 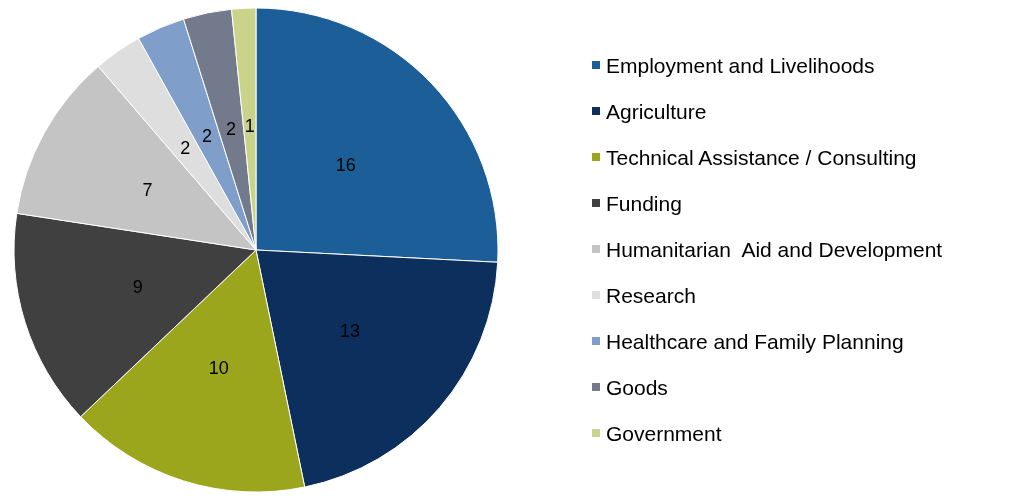 I want to click on legend-label: Agriculture, so click(x=656, y=111).